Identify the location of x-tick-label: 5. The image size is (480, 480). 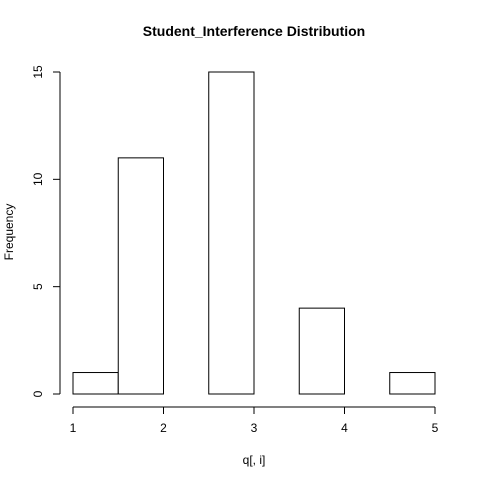
(435, 428).